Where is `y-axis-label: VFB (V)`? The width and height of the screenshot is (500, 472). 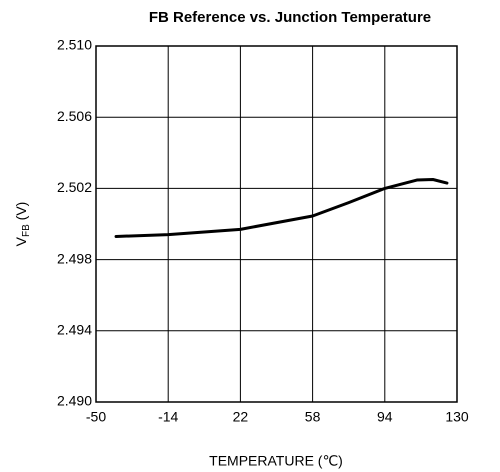
y-axis-label: VFB (V) is located at coordinates (22, 224).